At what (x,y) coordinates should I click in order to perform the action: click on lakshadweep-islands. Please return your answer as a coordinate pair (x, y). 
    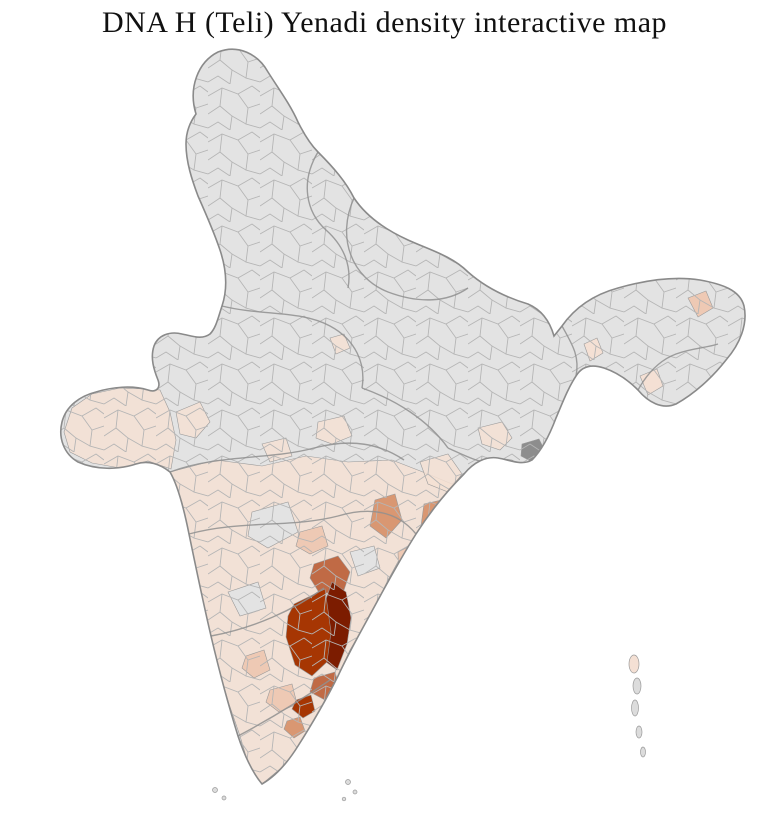
    Looking at the image, I should click on (285, 790).